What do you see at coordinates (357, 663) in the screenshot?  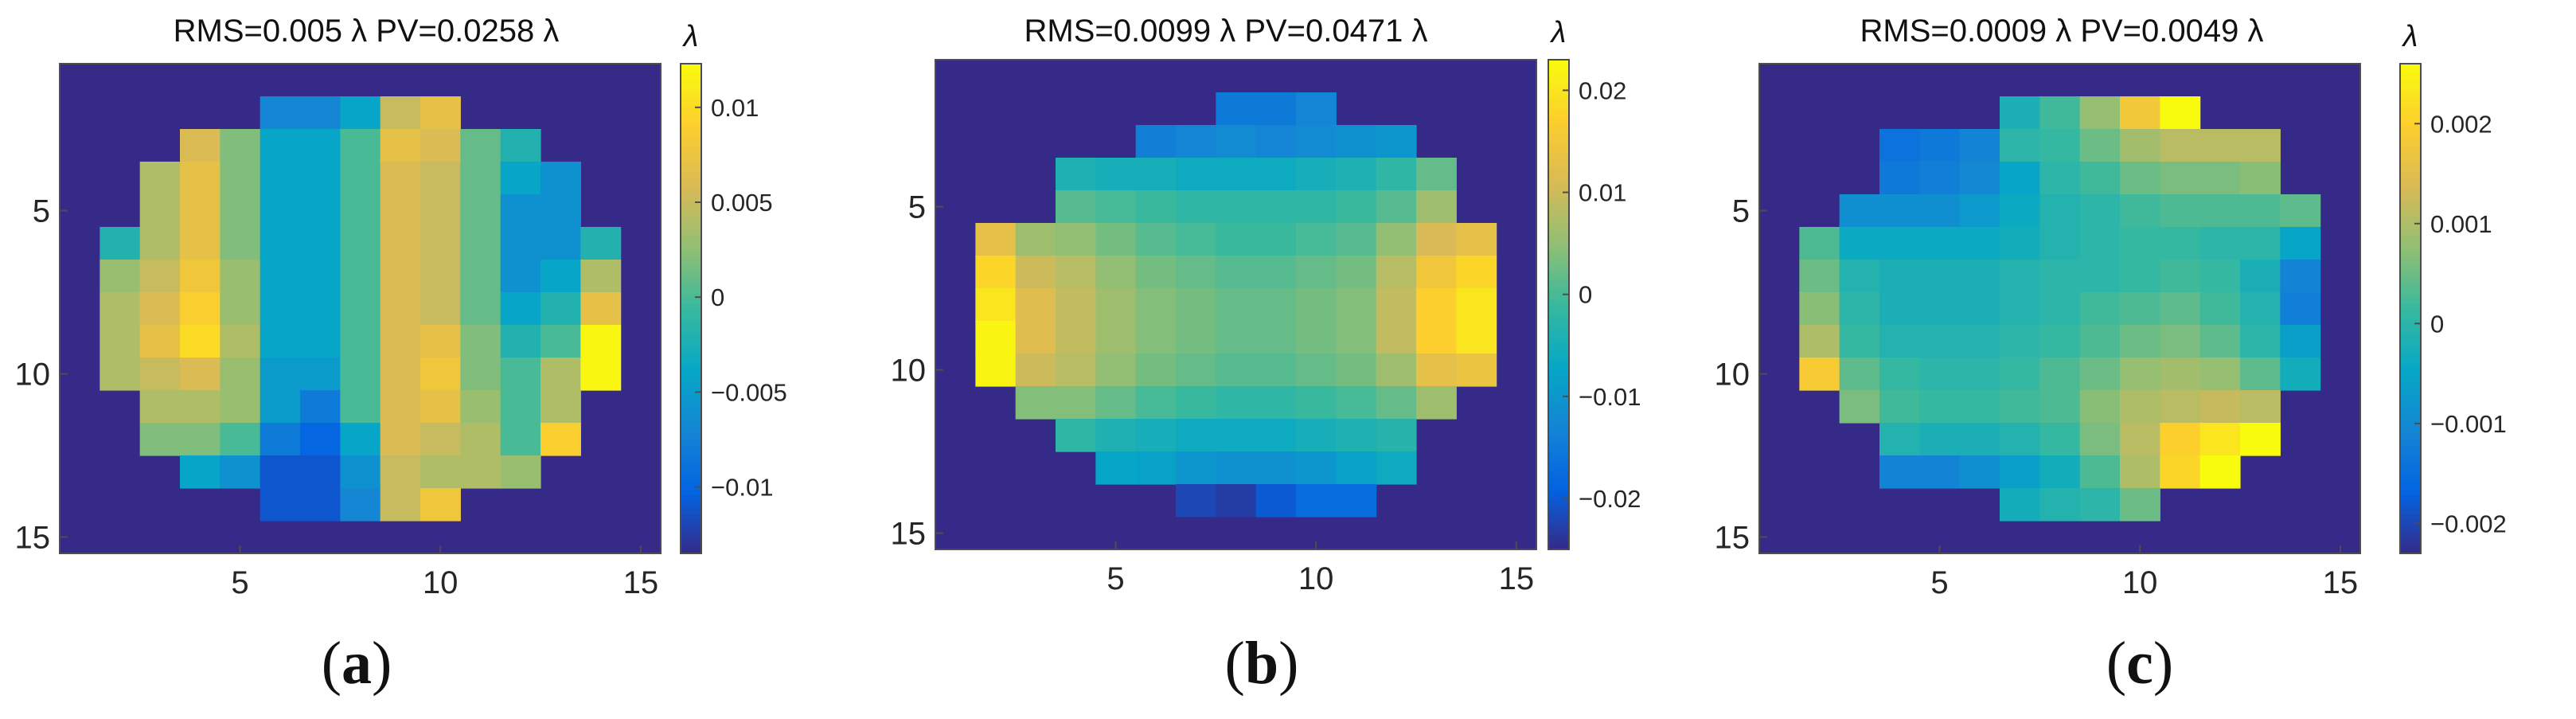 I see `panel-a-letter: a` at bounding box center [357, 663].